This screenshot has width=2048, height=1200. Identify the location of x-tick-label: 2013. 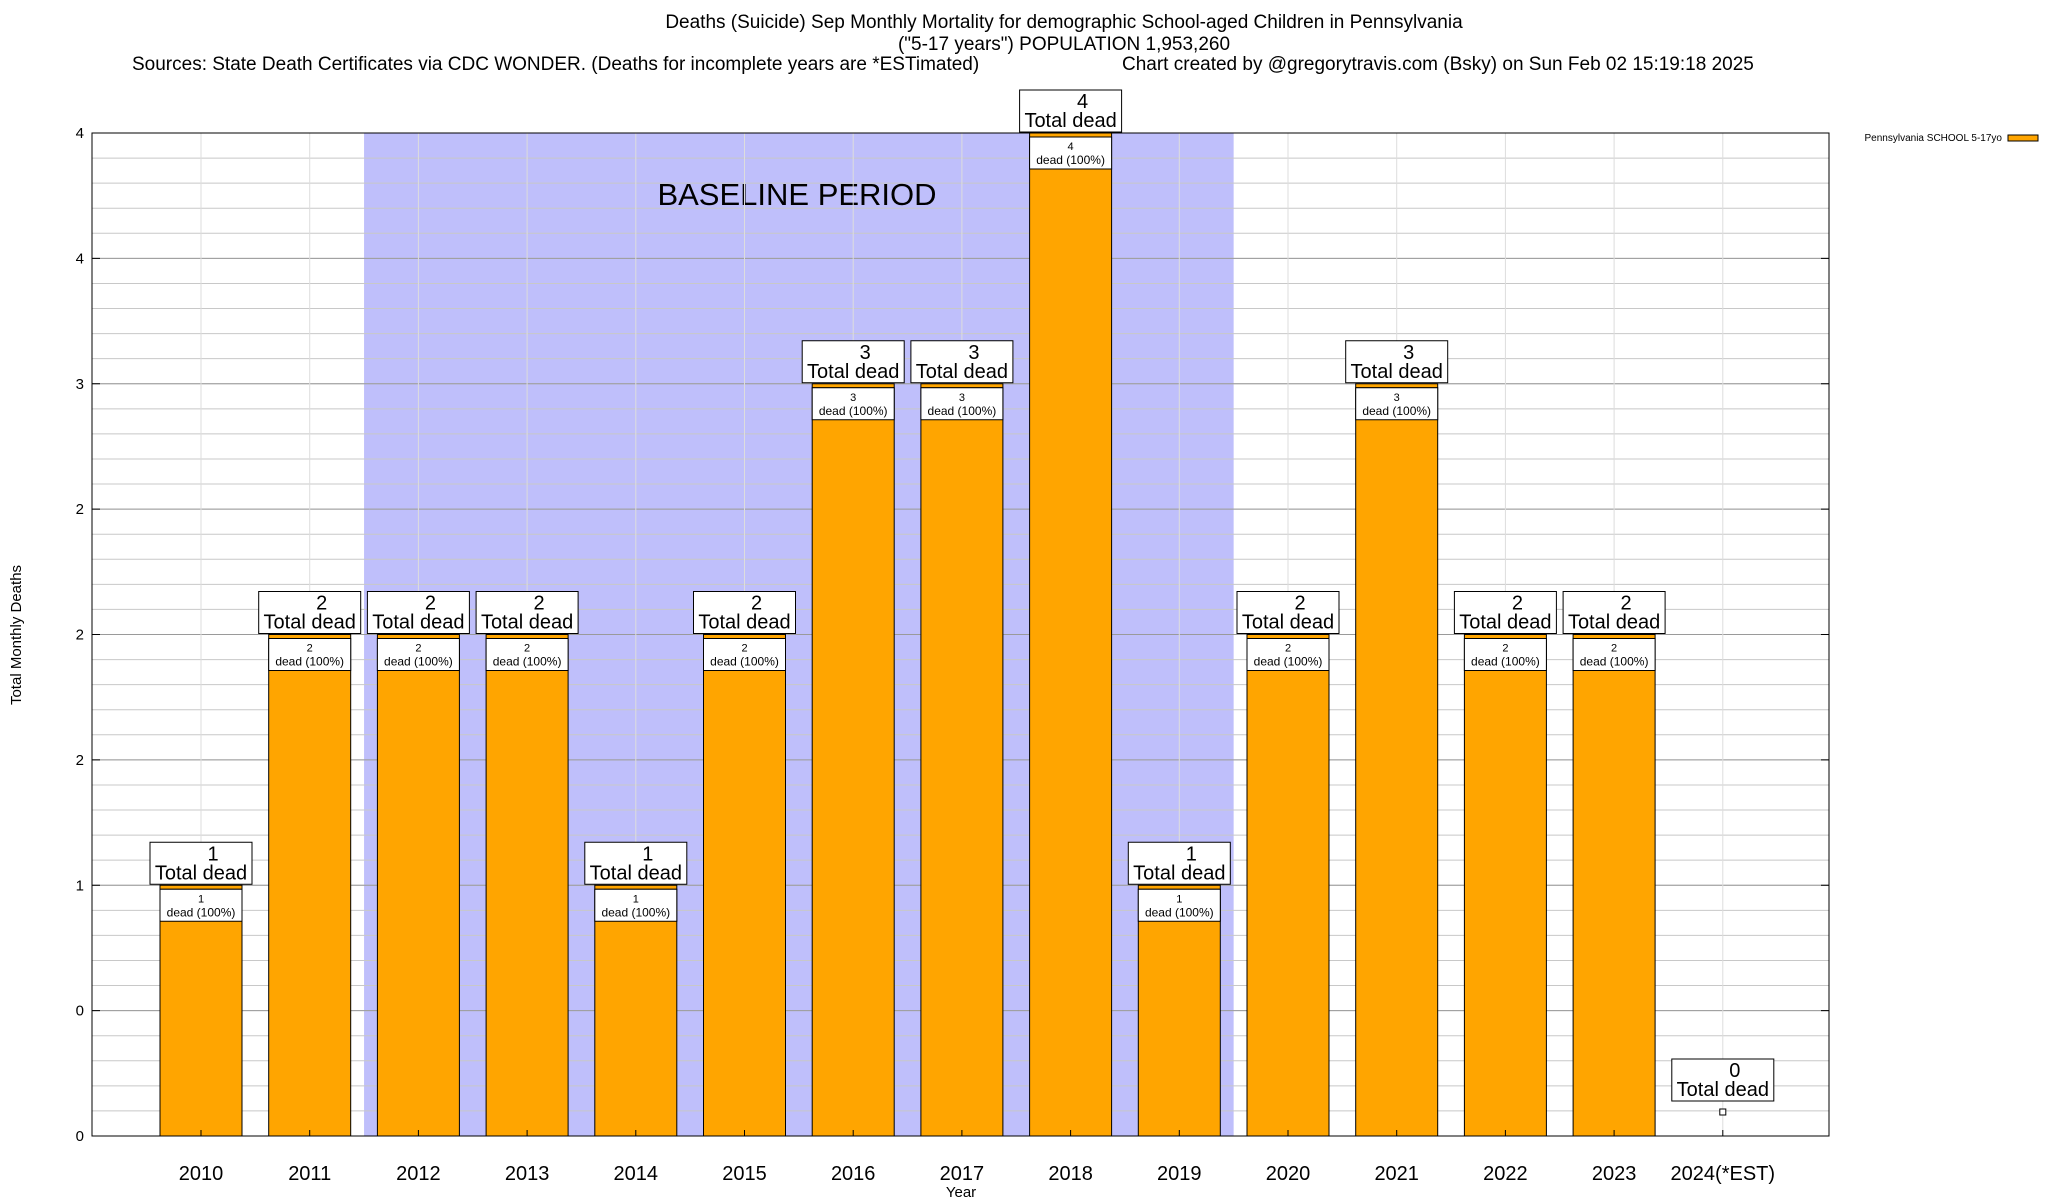
(527, 1174).